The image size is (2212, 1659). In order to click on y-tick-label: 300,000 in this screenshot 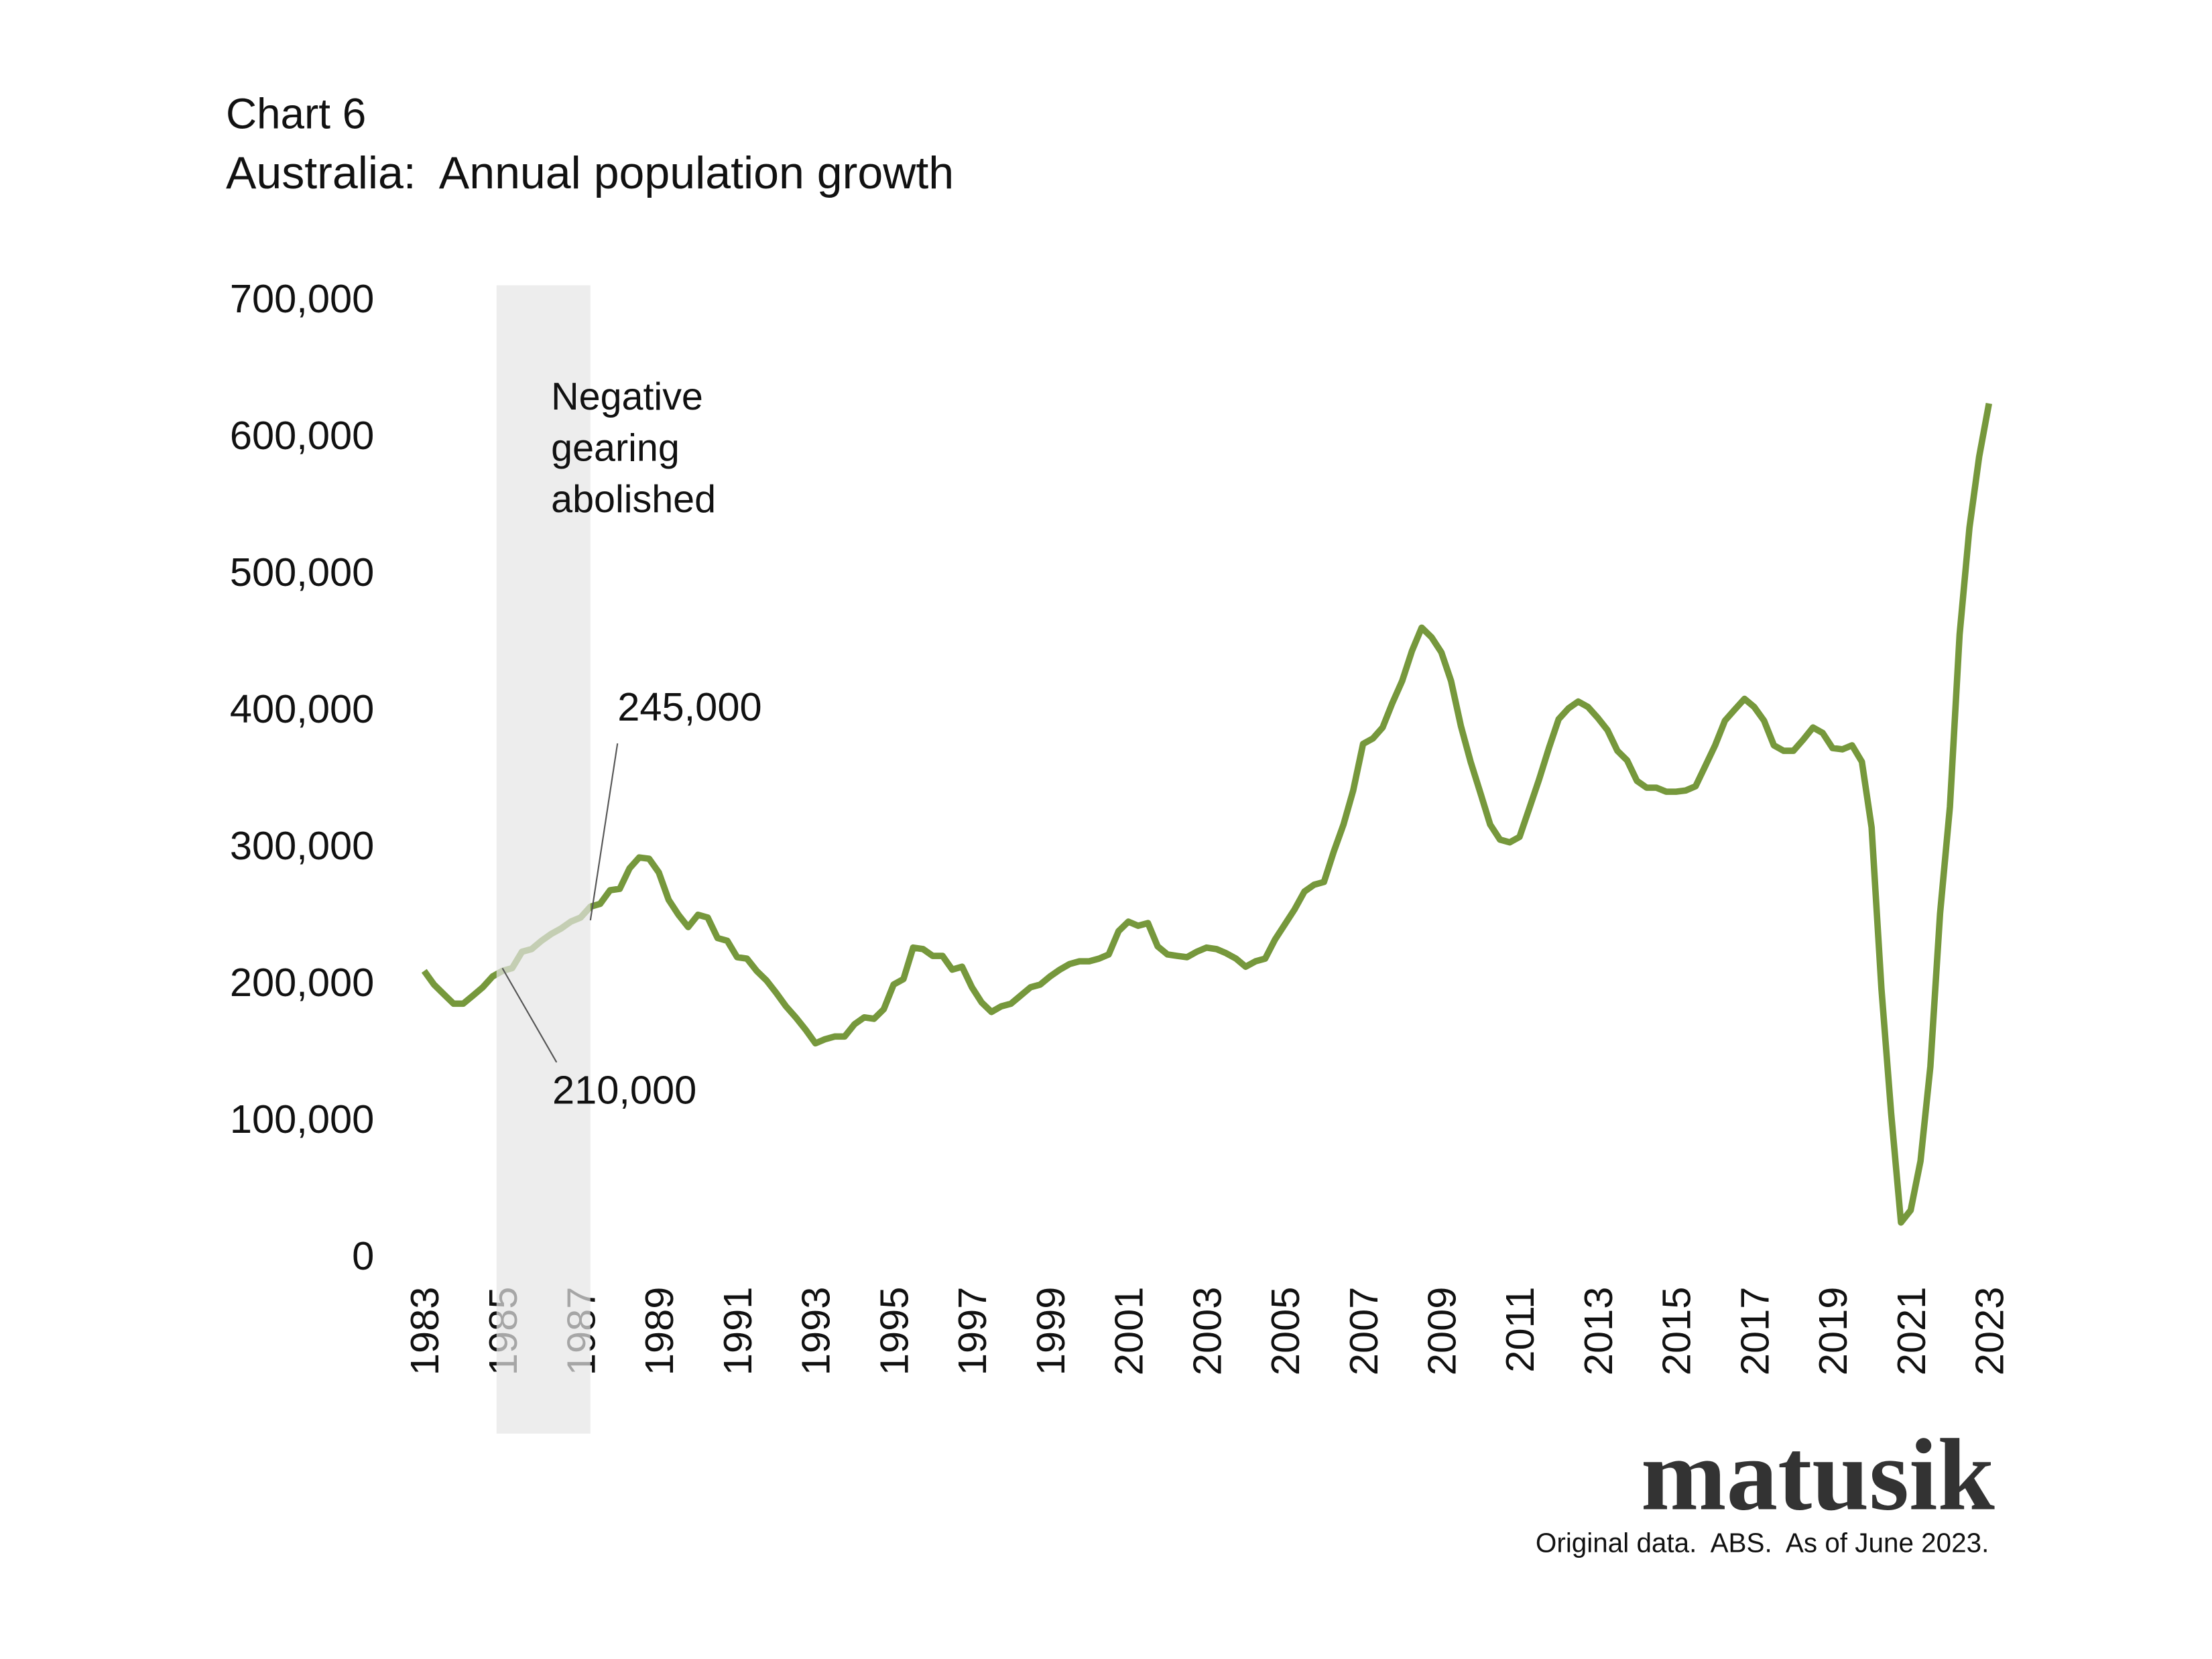, I will do `click(302, 845)`.